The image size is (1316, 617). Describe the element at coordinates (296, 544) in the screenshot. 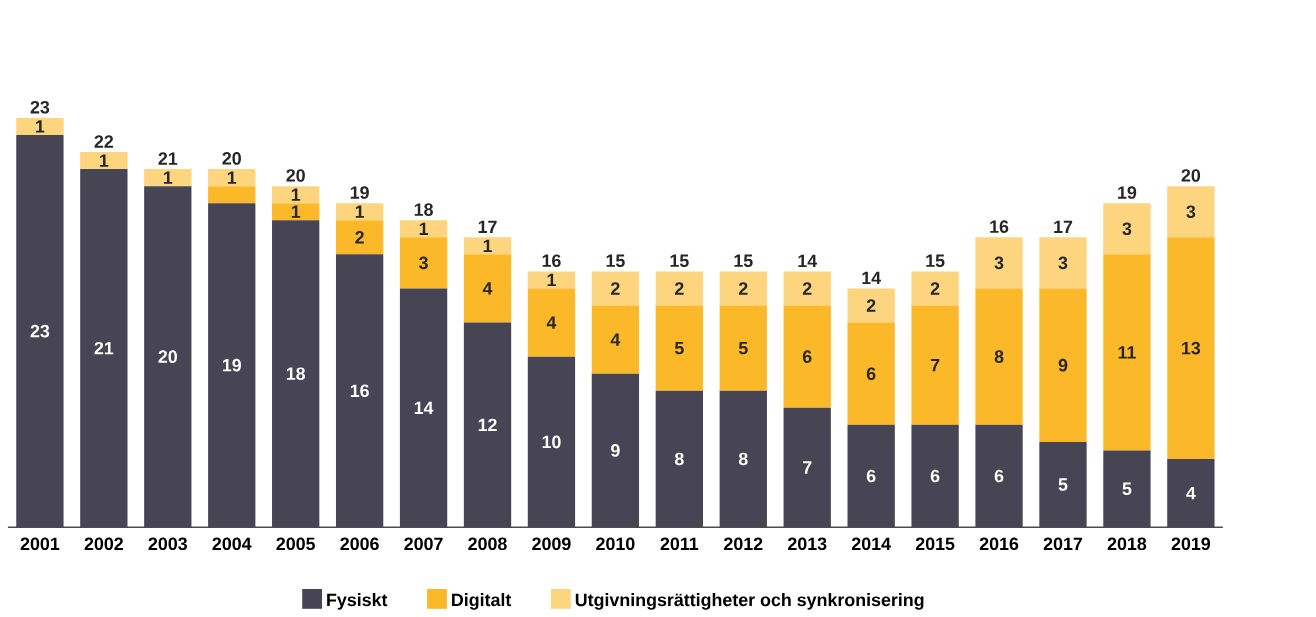

I see `x-tick-label: 2005` at that location.